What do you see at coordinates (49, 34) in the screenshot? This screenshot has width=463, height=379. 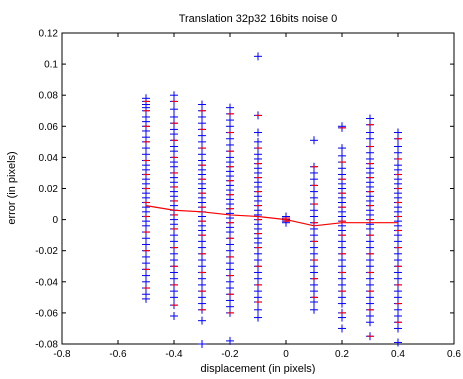 I see `y-tick-label: 0.12` at bounding box center [49, 34].